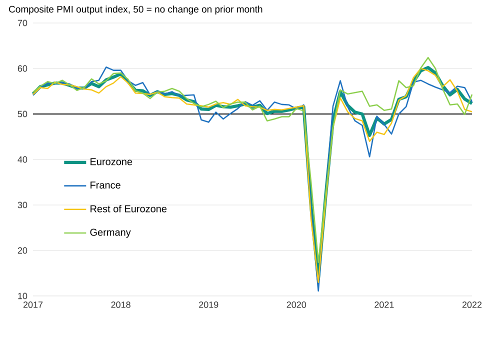 This screenshot has width=489, height=347. Describe the element at coordinates (110, 233) in the screenshot. I see `legend-label: Germany` at that location.